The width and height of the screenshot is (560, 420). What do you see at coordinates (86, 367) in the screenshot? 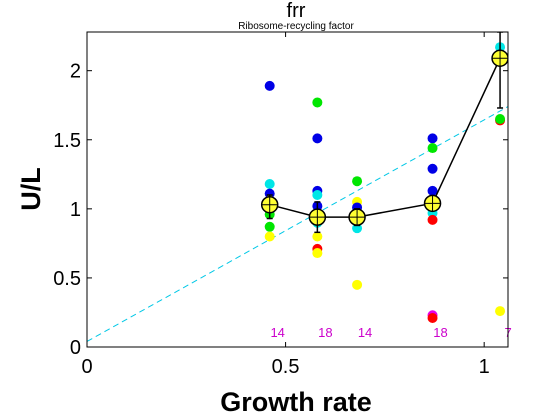
I see `x-tick-label-0: 0` at bounding box center [86, 367].